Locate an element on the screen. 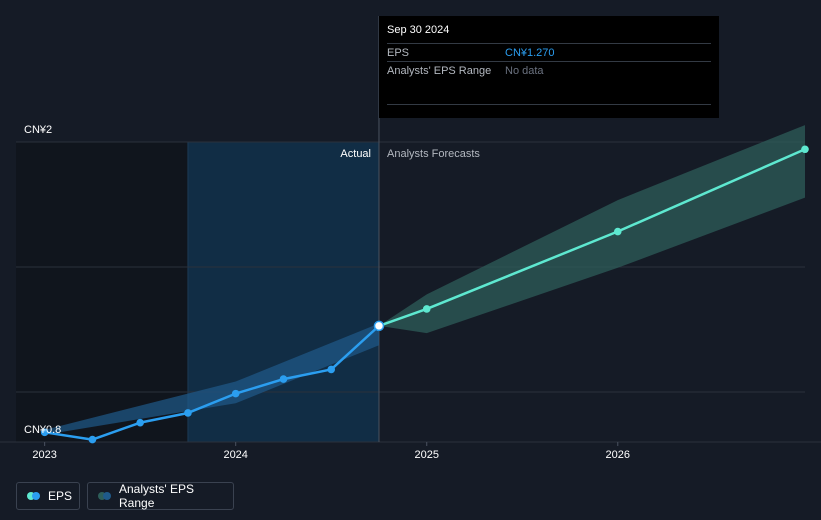 This screenshot has width=821, height=520. legend-range-label: Analysts' EPS Range is located at coordinates (156, 496).